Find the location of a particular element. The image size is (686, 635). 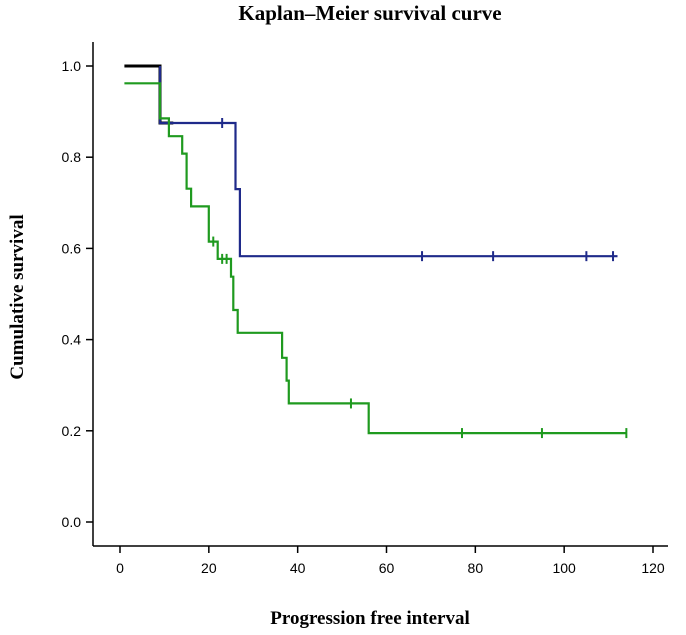

x-tick-label: 0 is located at coordinates (120, 568).